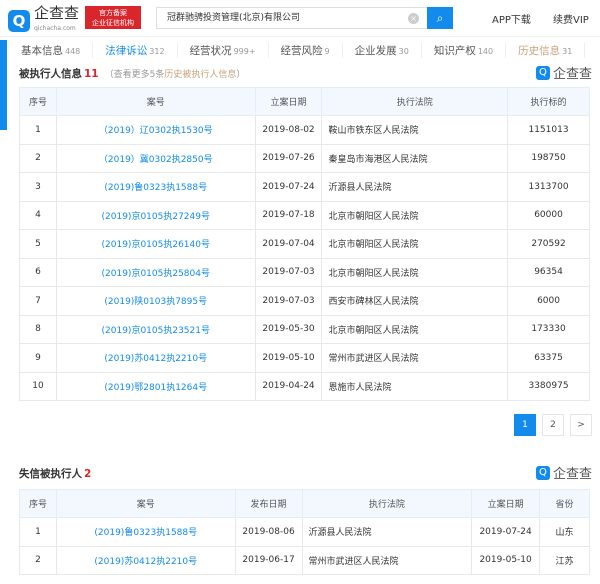 This screenshot has height=584, width=600. Describe the element at coordinates (288, 158) in the screenshot. I see `table-cell: 2019-07-26` at that location.